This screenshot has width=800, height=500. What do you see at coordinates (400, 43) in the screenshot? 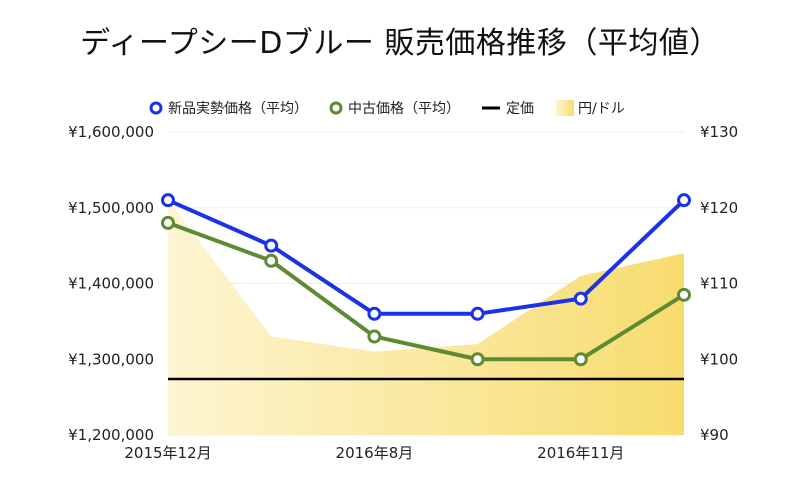
I see `chart-title: ディープシーDブルー 販売価格推移（平均値）` at bounding box center [400, 43].